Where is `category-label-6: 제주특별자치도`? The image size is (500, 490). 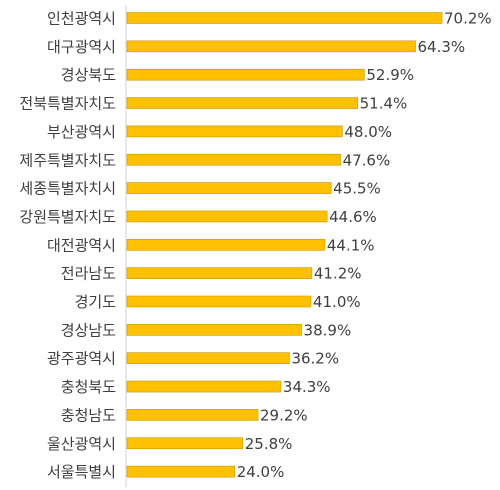 category-label-6: 제주특별자치도 is located at coordinates (67, 160).